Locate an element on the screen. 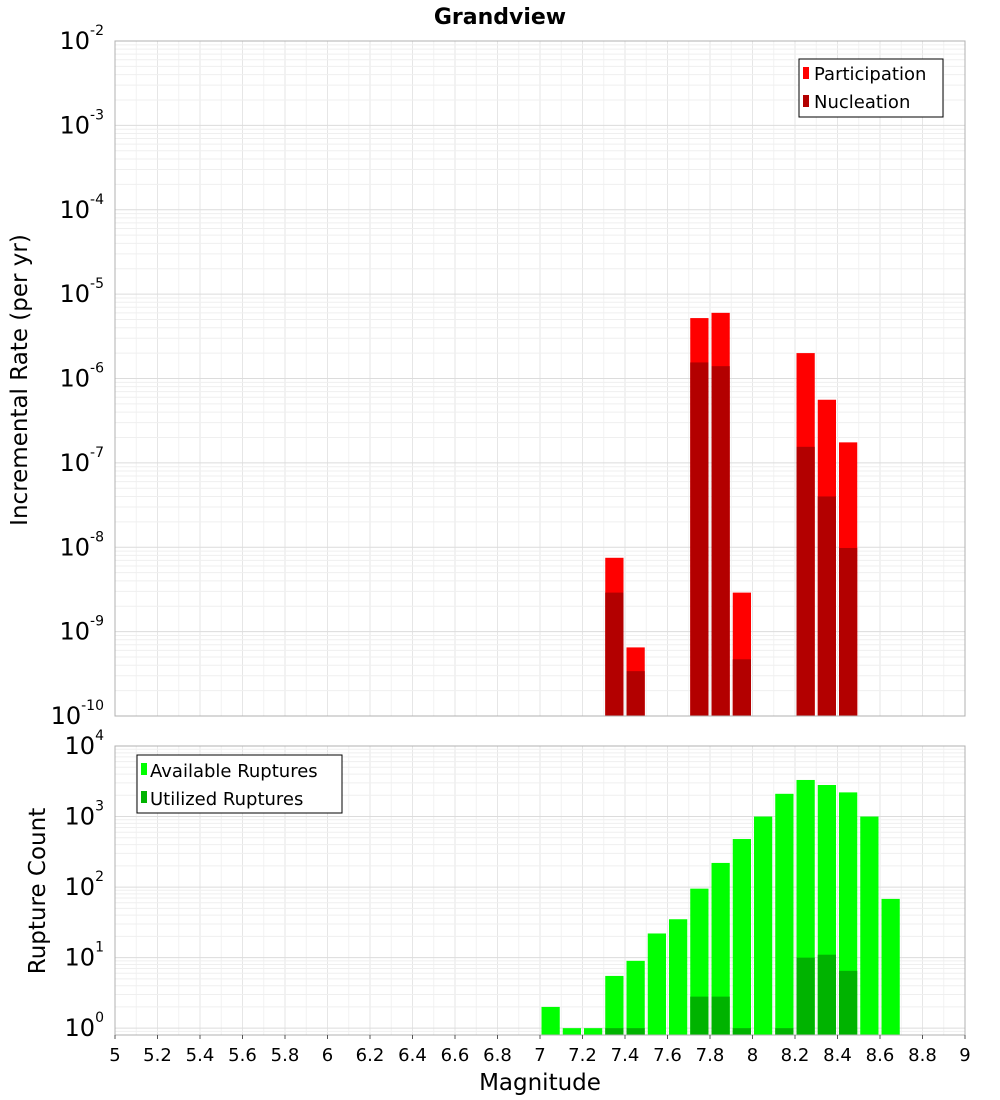 The height and width of the screenshot is (1100, 1000). available-legend-swatch is located at coordinates (144, 769).